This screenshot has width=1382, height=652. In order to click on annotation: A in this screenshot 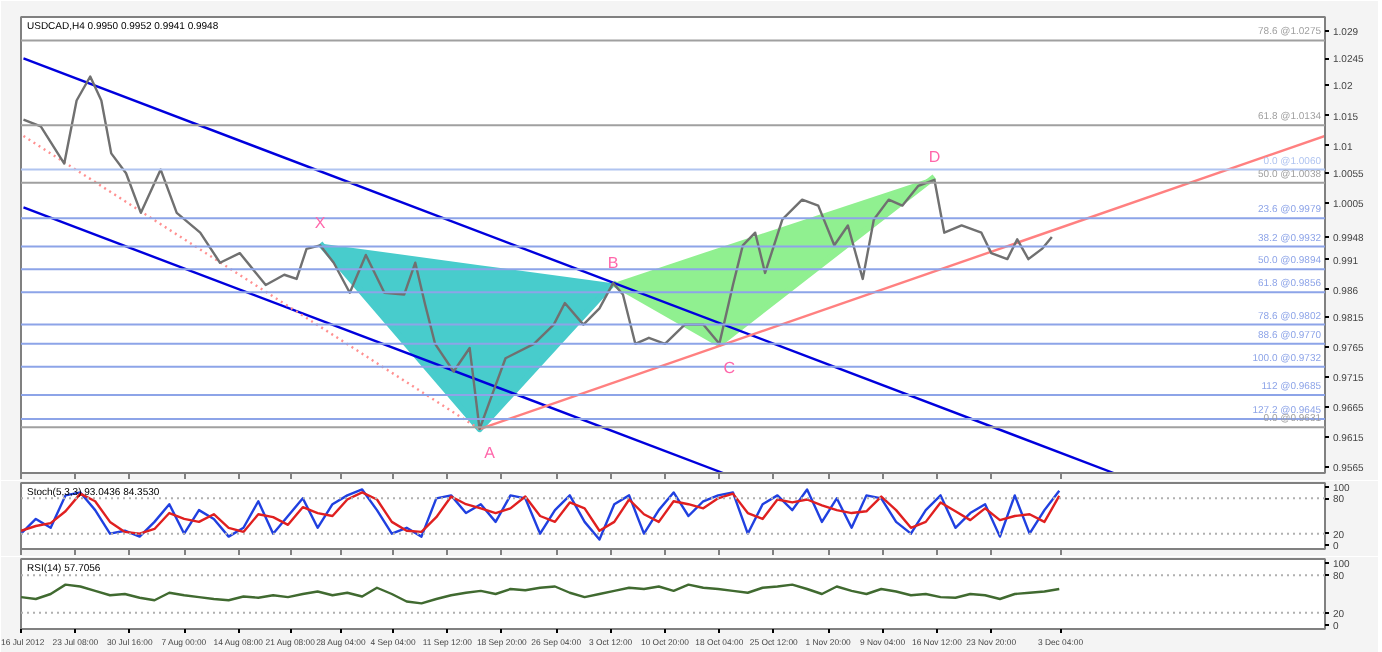, I will do `click(490, 453)`.